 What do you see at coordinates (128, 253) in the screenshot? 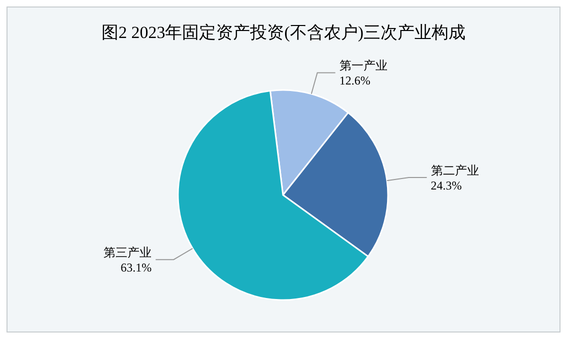
I see `slice-label: 第三产业` at bounding box center [128, 253].